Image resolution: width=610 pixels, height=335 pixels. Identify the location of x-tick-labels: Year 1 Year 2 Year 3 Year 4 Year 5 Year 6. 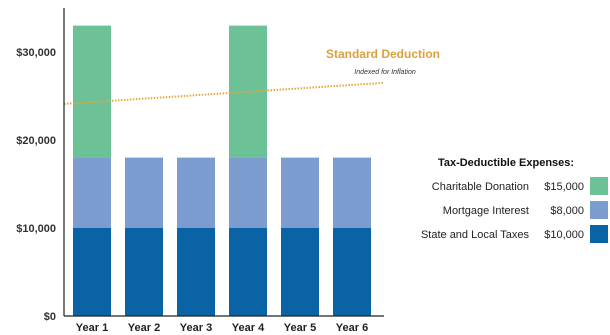
(222, 328).